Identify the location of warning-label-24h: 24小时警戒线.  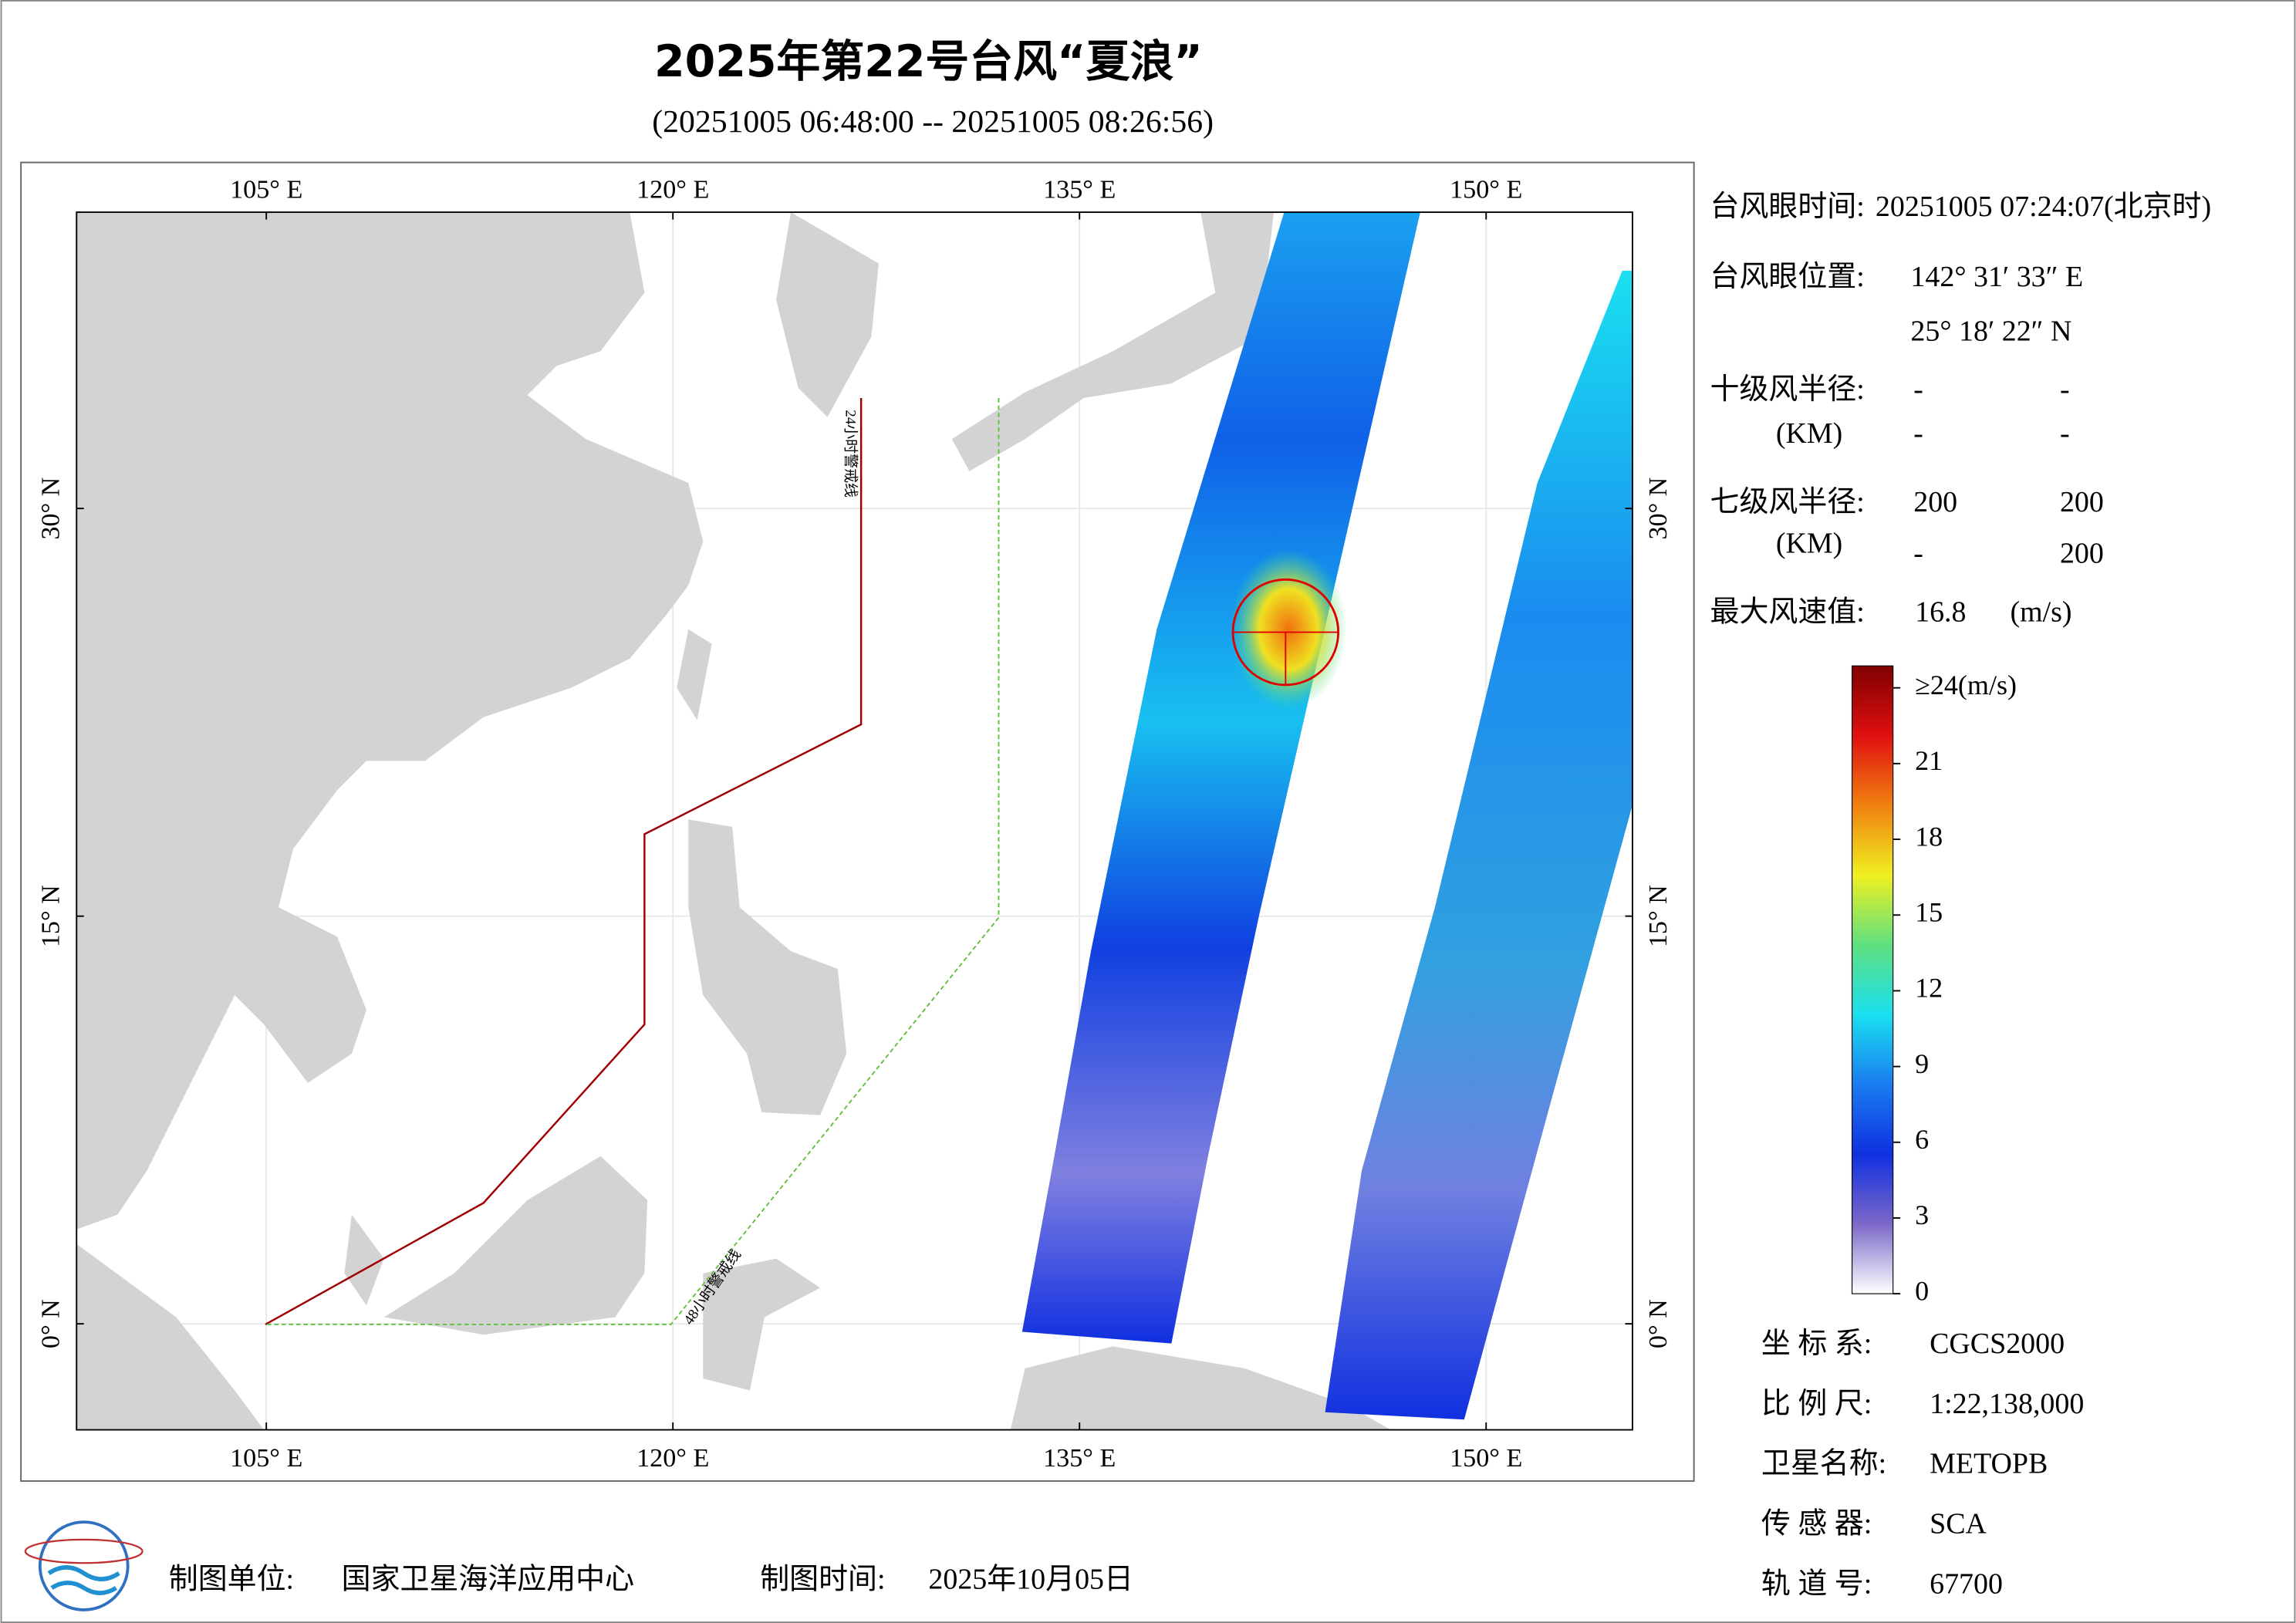
(850, 454).